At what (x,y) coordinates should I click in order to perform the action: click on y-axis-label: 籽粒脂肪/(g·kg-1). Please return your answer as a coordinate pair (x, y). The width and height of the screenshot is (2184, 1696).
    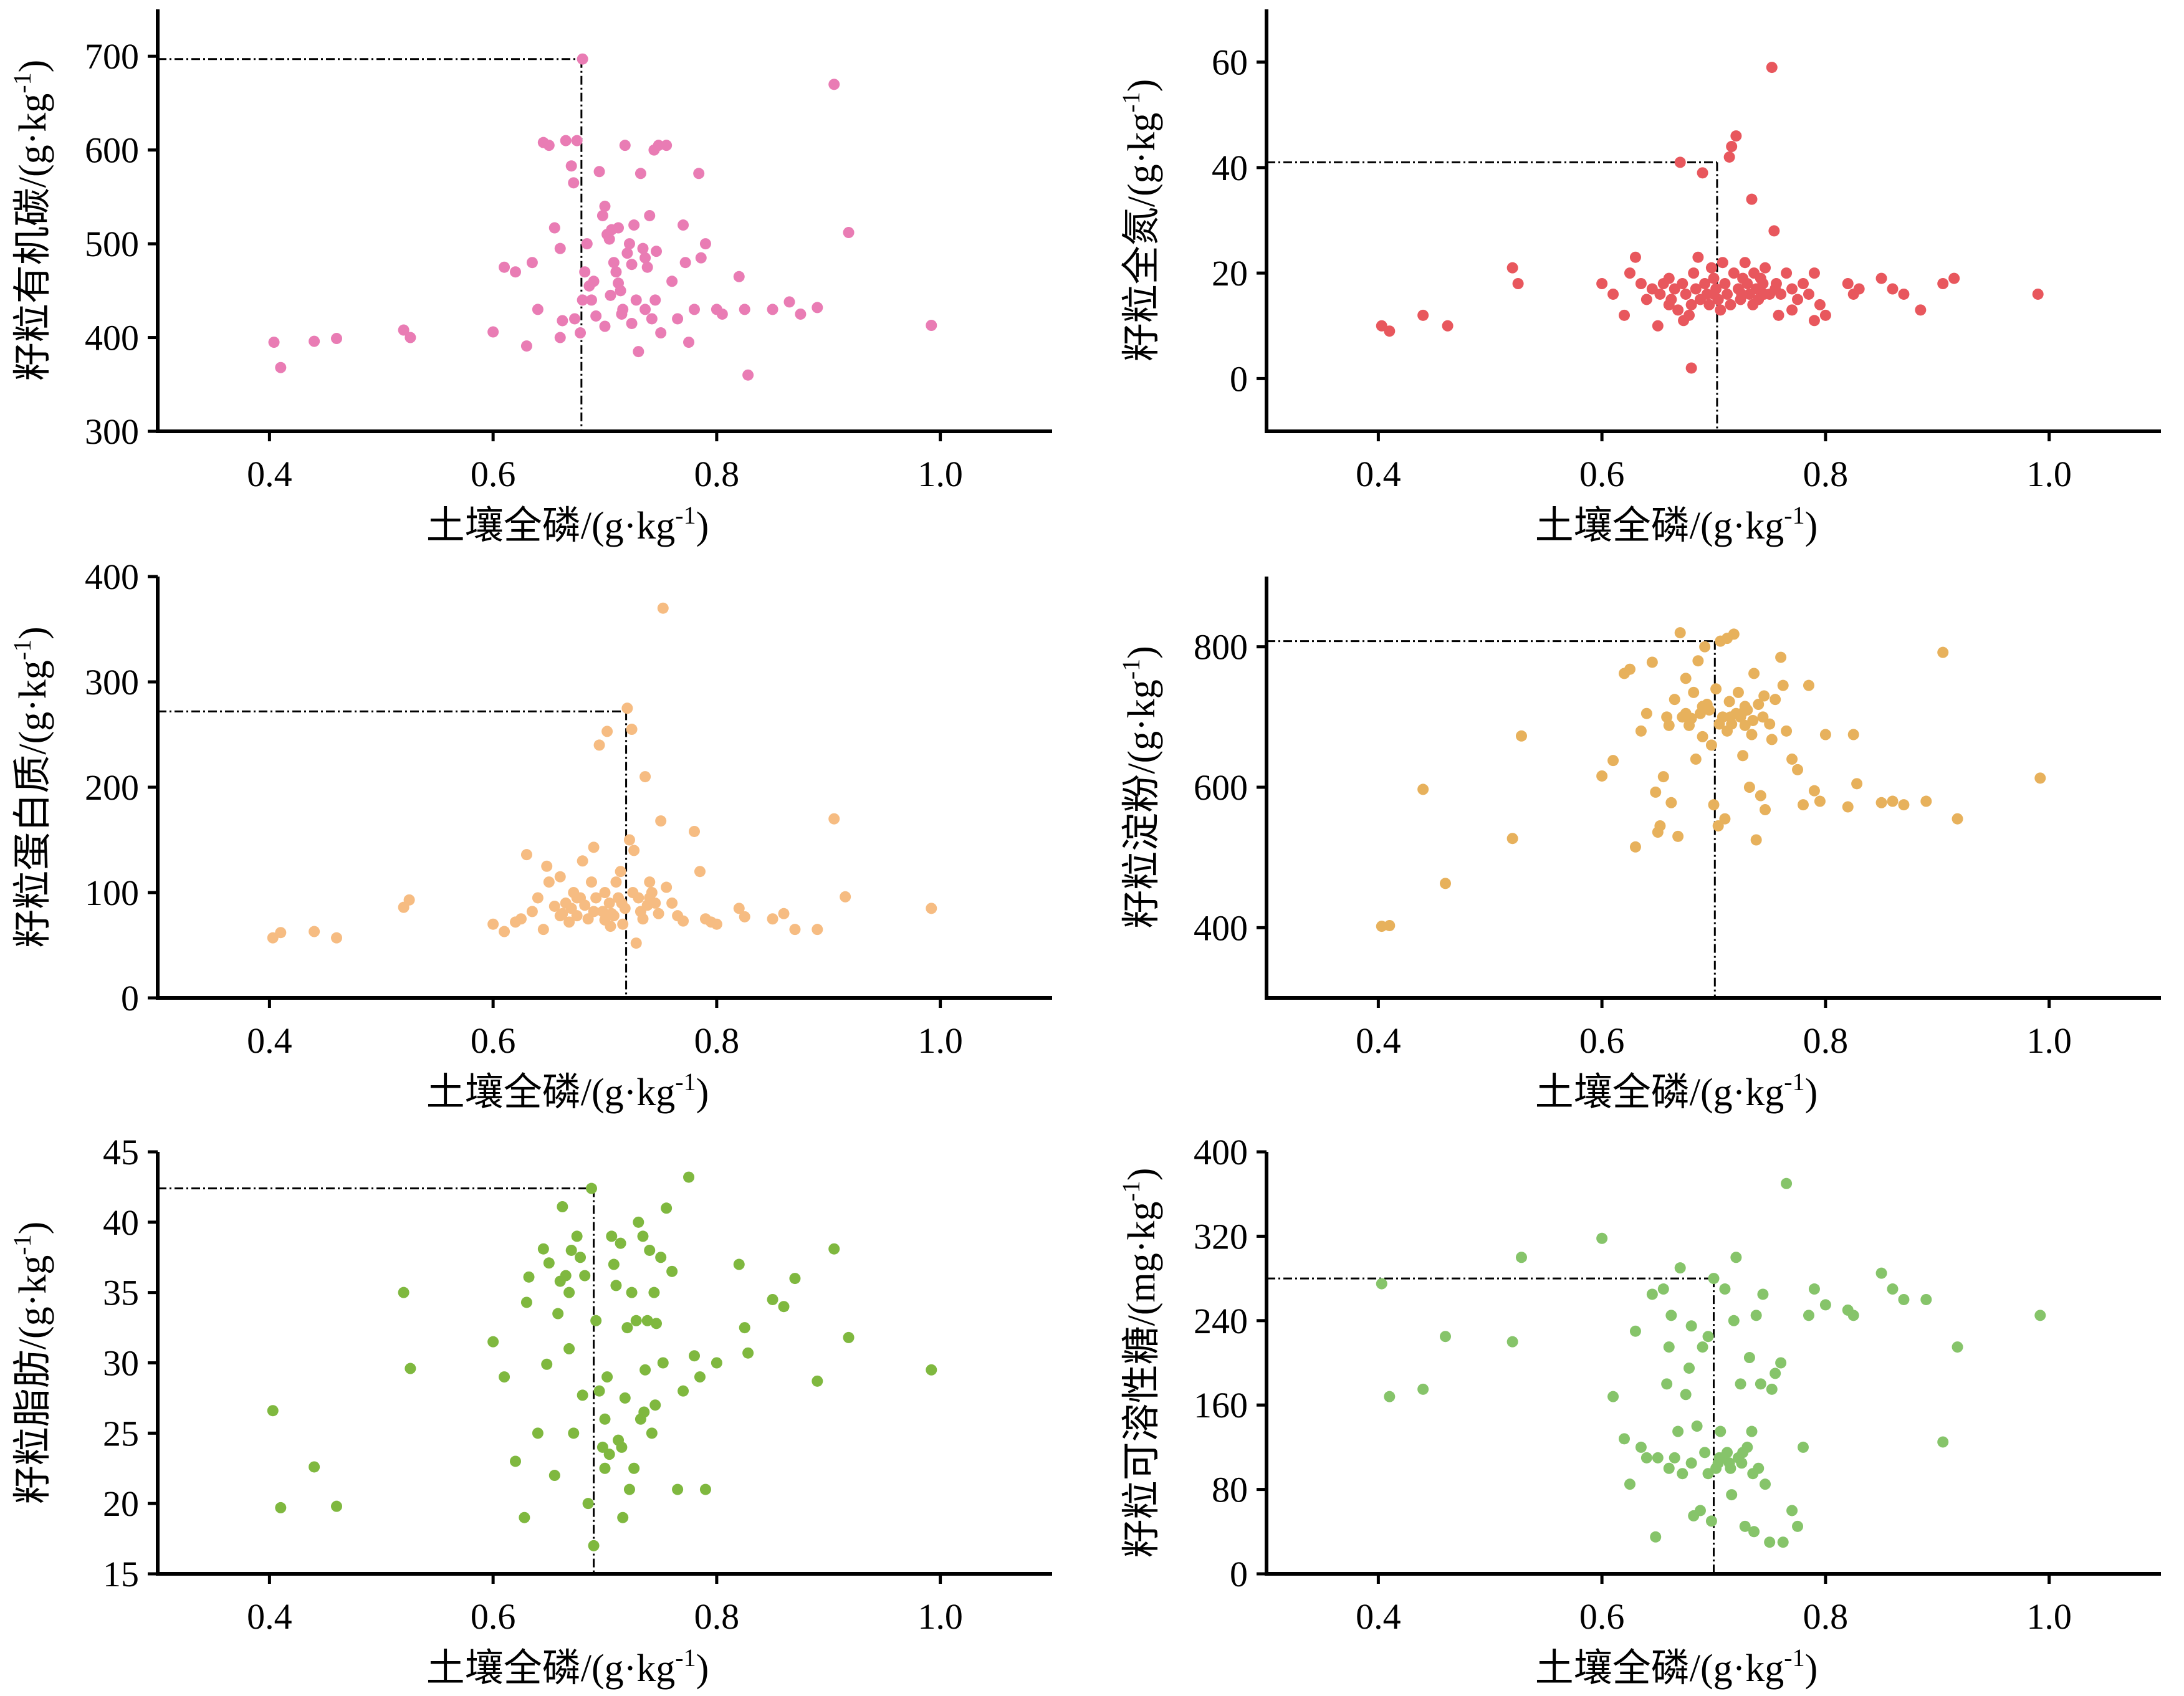
    Looking at the image, I should click on (31, 1364).